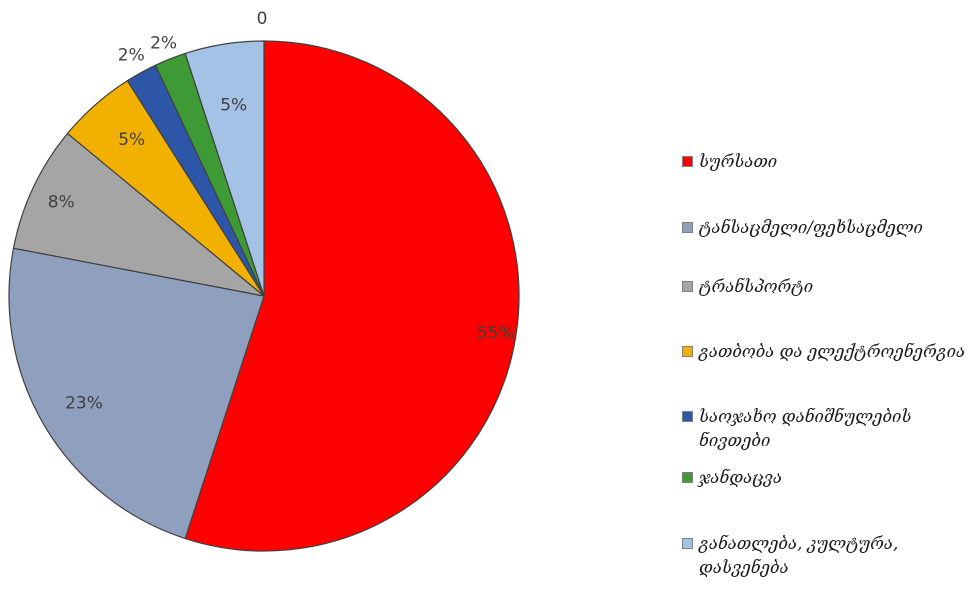 This screenshot has height=590, width=979. I want to click on legend-label: გათბობა და ელექტროენერგია, so click(832, 351).